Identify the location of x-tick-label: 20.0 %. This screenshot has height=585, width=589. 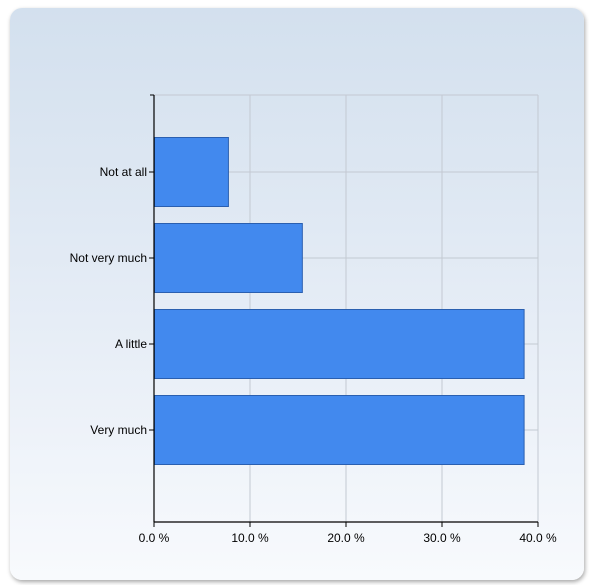
(346, 538).